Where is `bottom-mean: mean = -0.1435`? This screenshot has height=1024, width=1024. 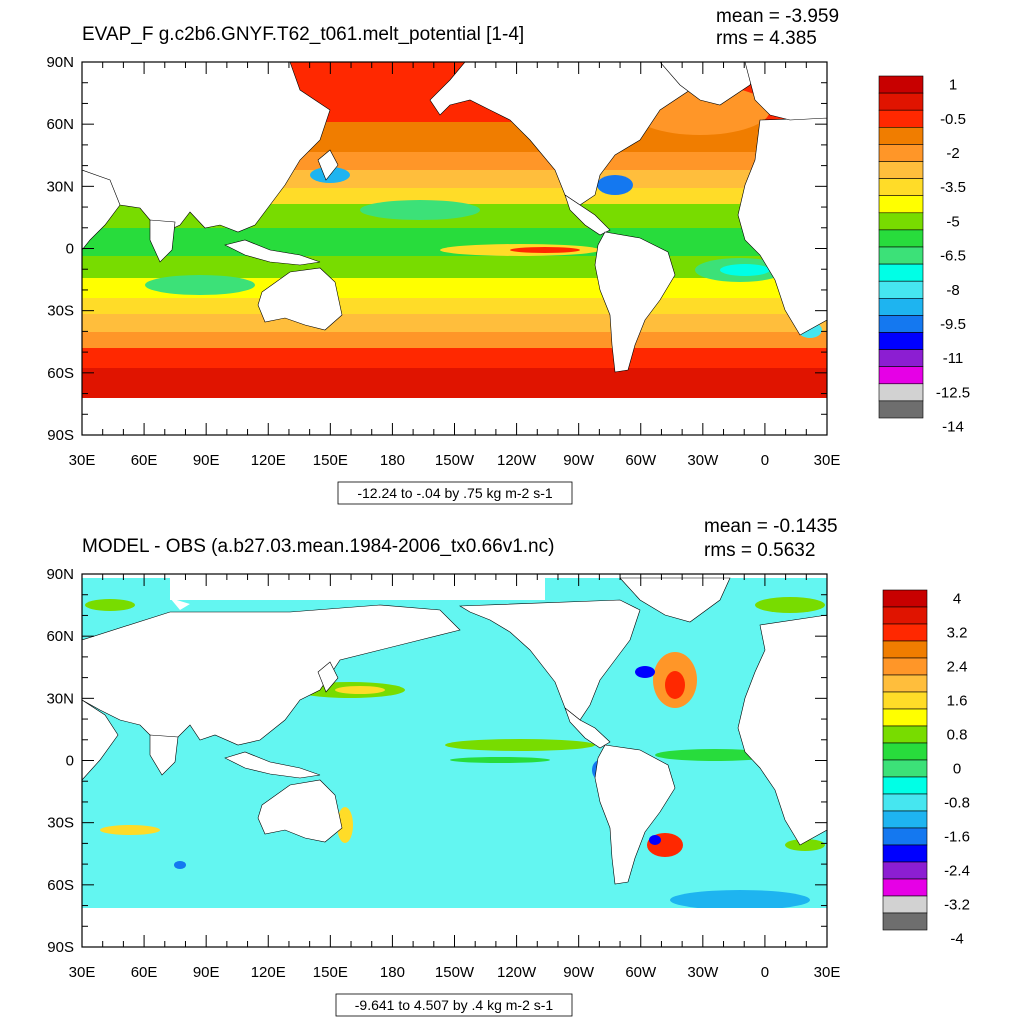
bottom-mean: mean = -0.1435 is located at coordinates (771, 526).